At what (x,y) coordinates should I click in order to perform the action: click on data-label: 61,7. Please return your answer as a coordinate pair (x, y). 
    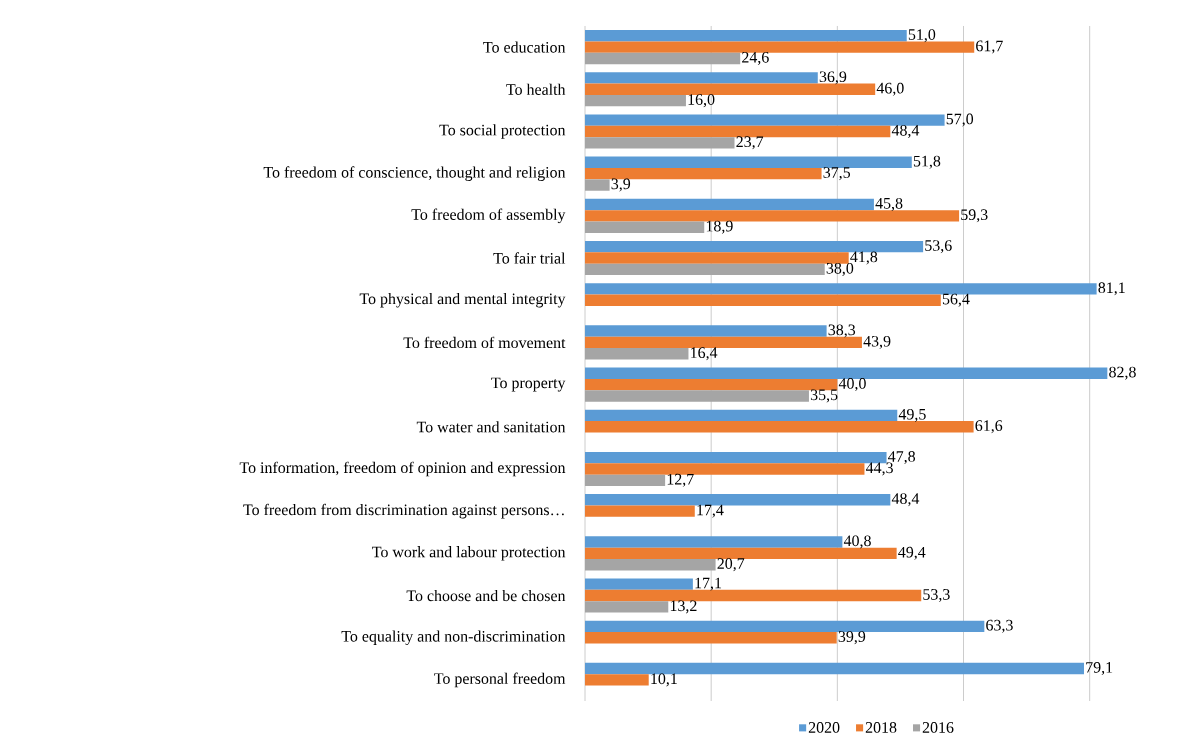
    Looking at the image, I should click on (989, 47).